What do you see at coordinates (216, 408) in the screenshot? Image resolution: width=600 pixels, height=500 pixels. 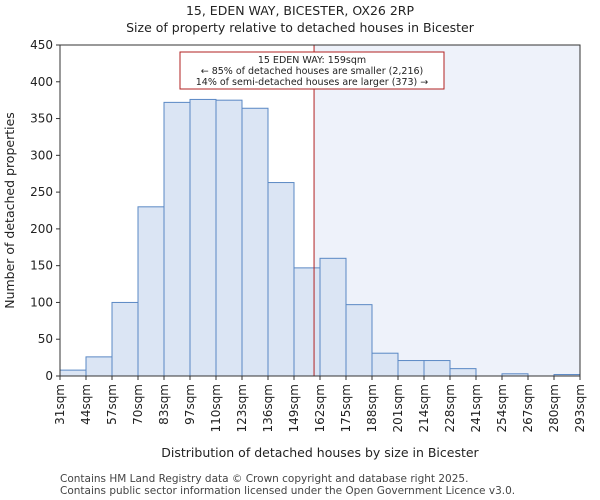 I see `x-tick-label: 110sqm` at bounding box center [216, 408].